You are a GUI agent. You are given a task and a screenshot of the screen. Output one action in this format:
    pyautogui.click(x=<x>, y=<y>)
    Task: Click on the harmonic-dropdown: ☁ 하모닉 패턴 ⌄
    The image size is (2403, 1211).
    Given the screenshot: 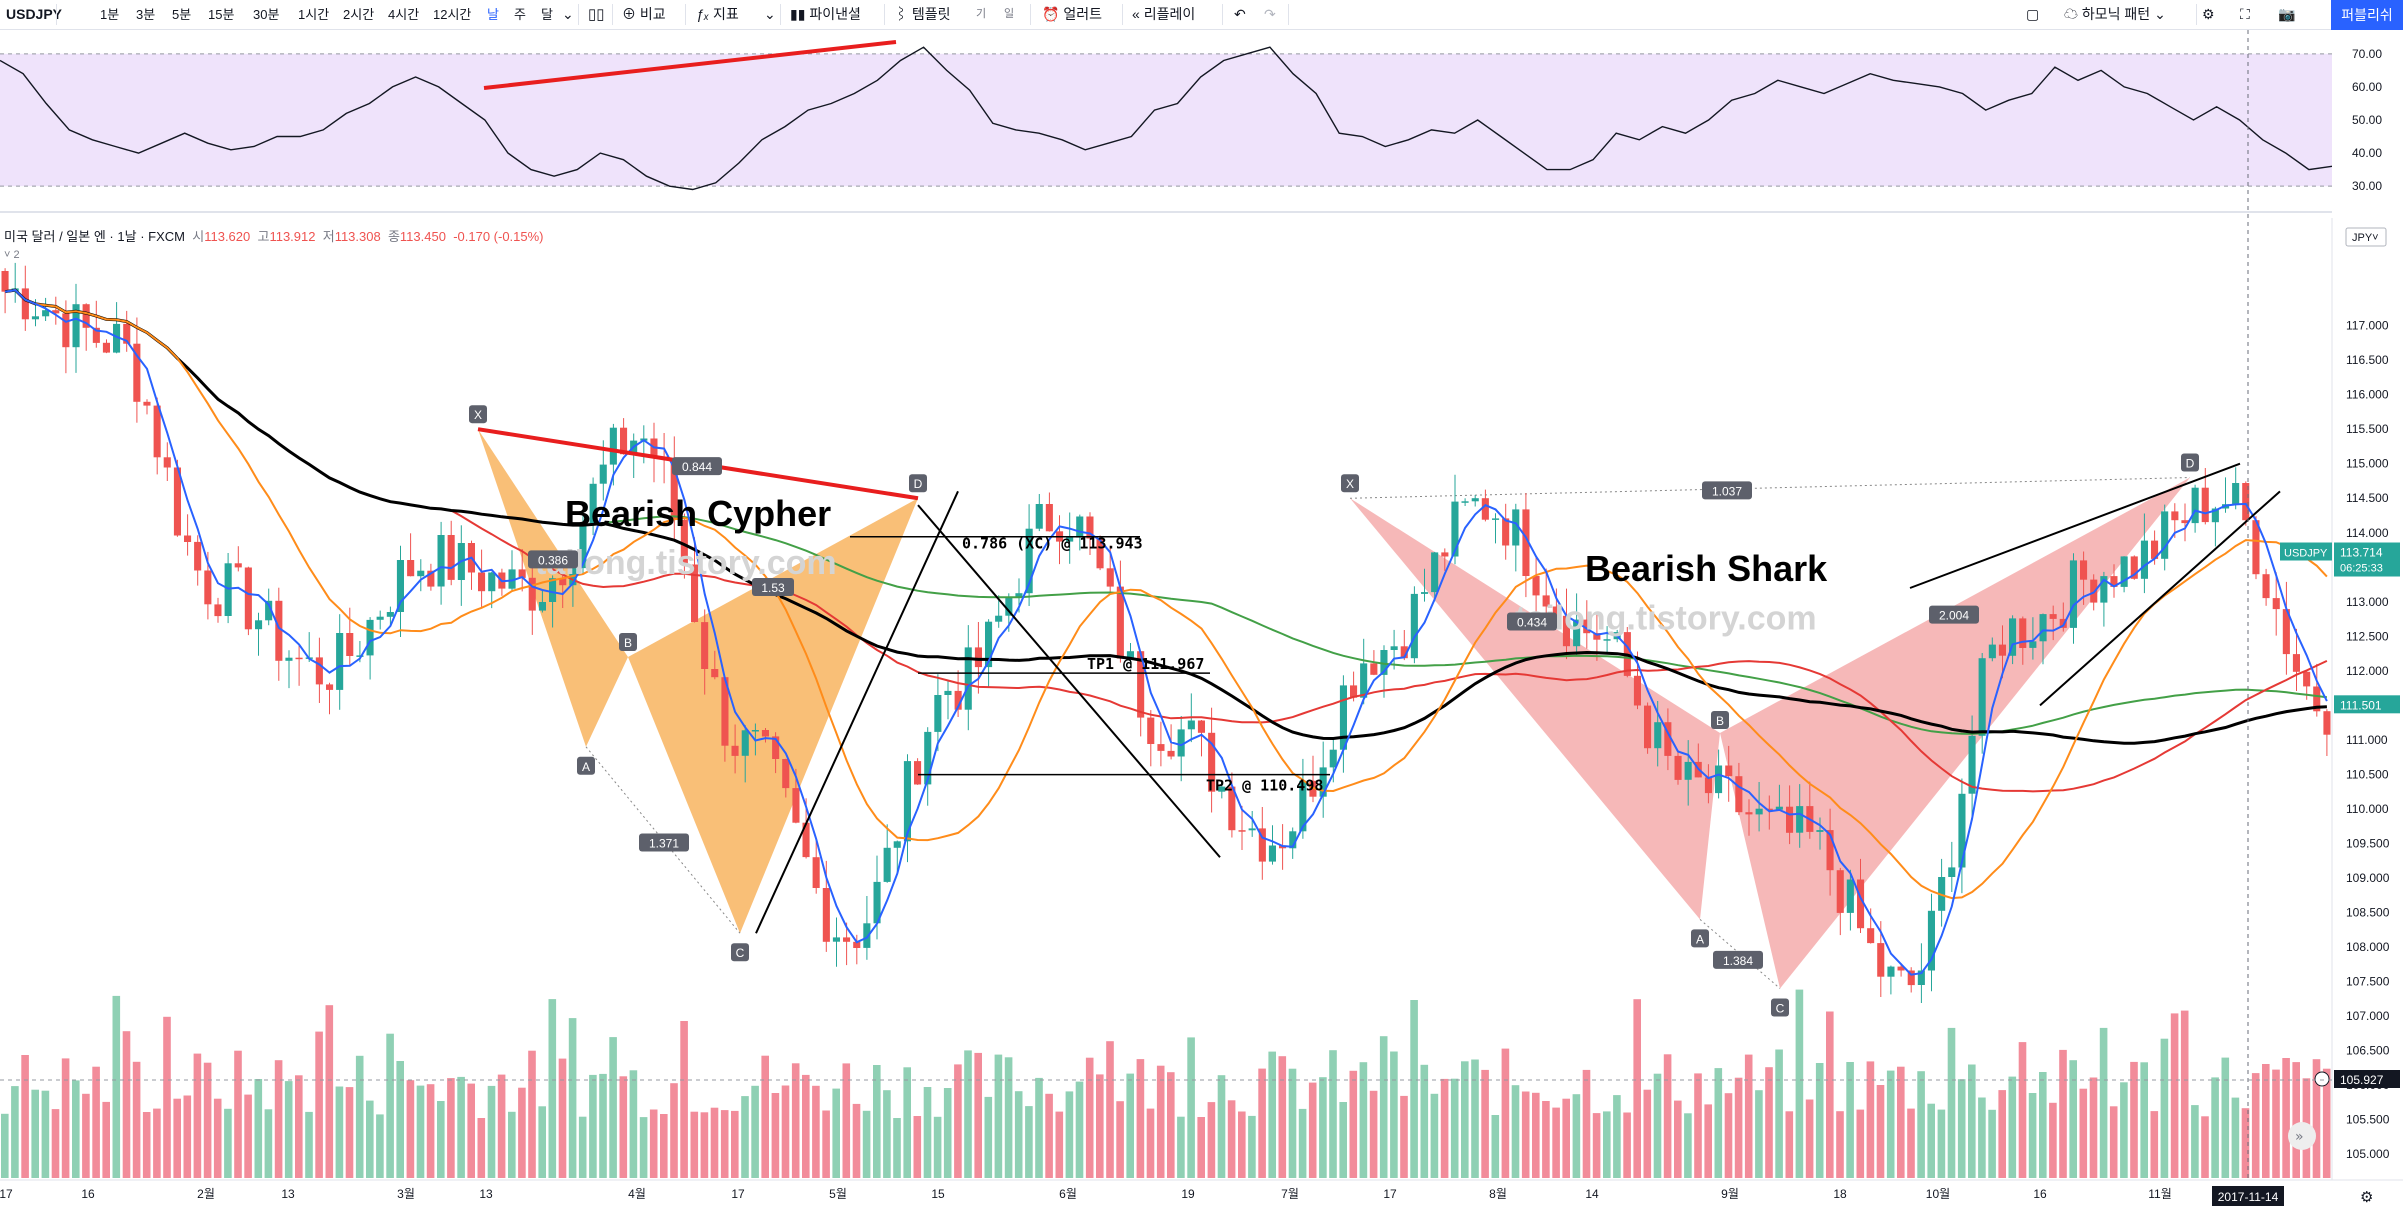 What is the action you would take?
    pyautogui.click(x=2115, y=14)
    